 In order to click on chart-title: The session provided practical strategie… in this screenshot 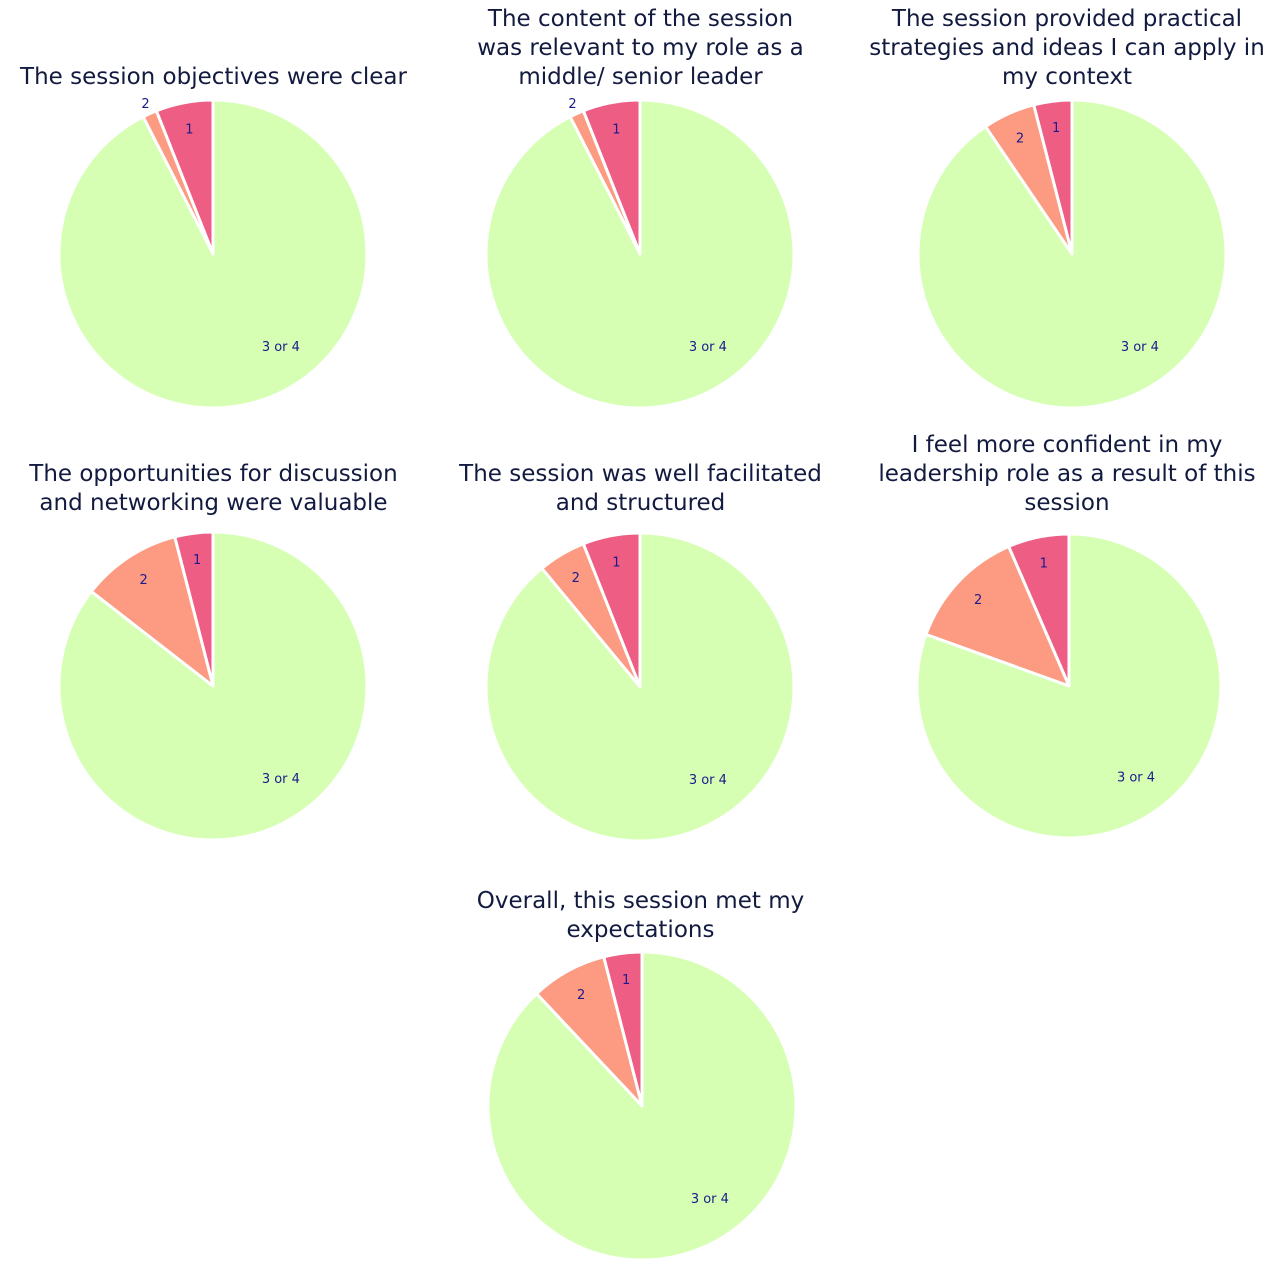, I will do `click(1067, 48)`.